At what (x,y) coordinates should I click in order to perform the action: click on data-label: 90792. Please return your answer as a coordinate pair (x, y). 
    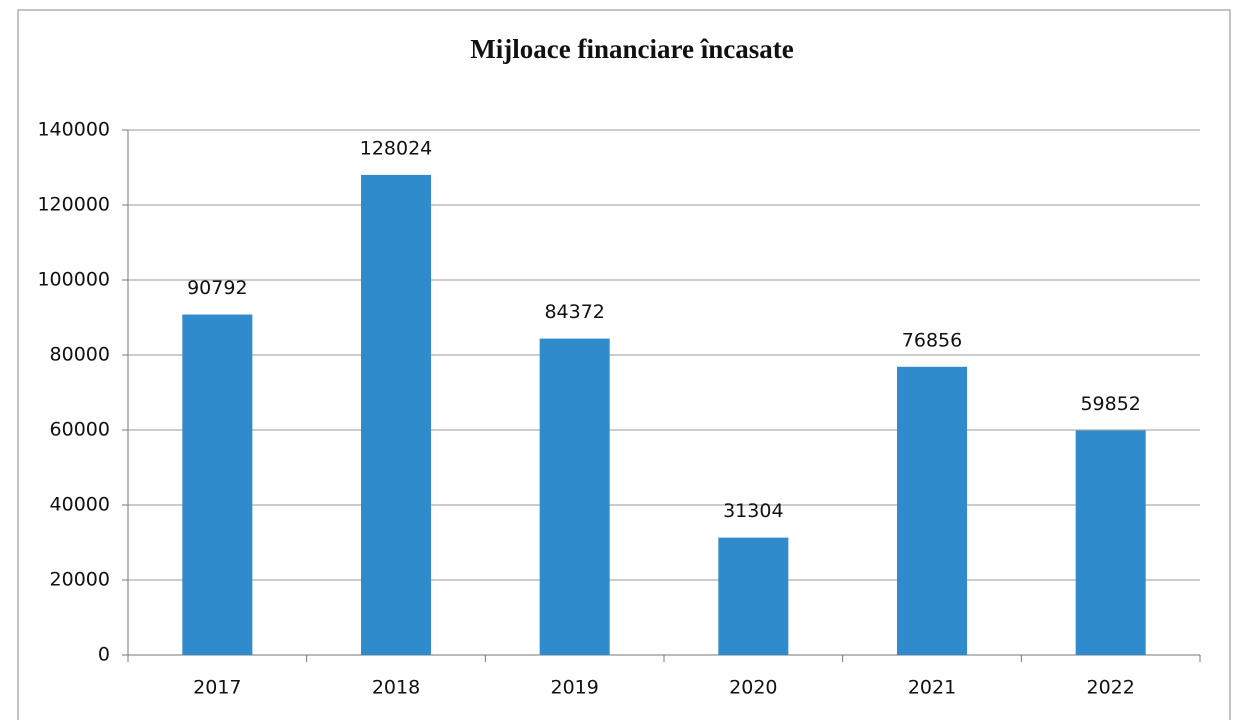
    Looking at the image, I should click on (217, 288).